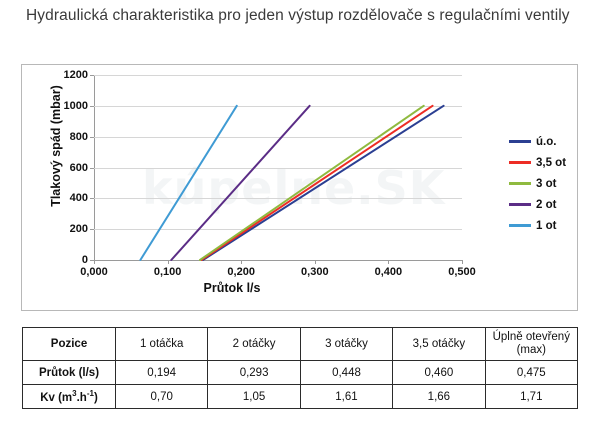  What do you see at coordinates (346, 396) in the screenshot?
I see `table-cell: 1,61` at bounding box center [346, 396].